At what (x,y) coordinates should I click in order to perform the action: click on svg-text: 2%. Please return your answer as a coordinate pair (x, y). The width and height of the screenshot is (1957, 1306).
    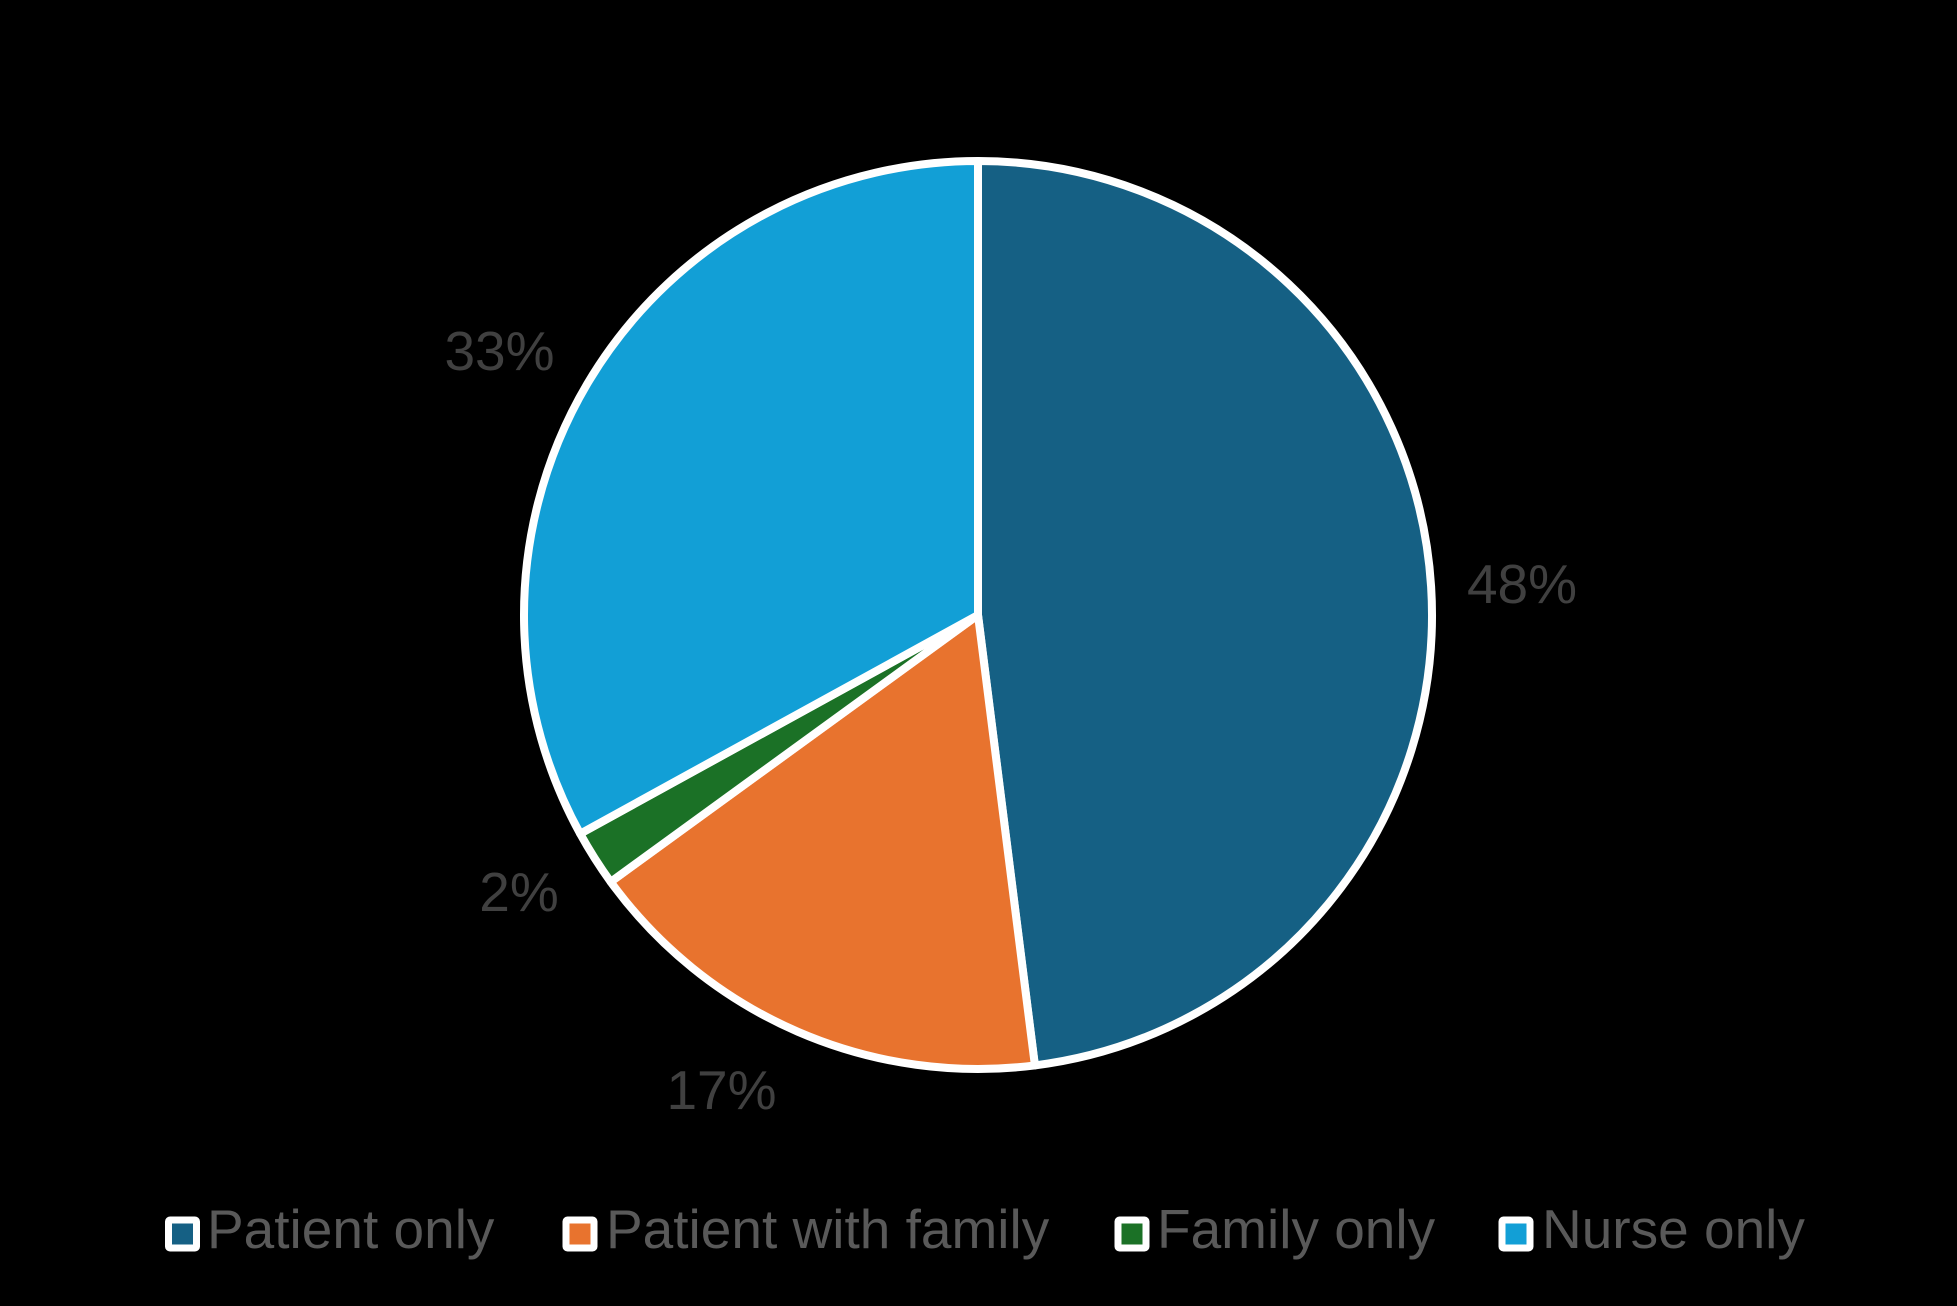
    Looking at the image, I should click on (519, 892).